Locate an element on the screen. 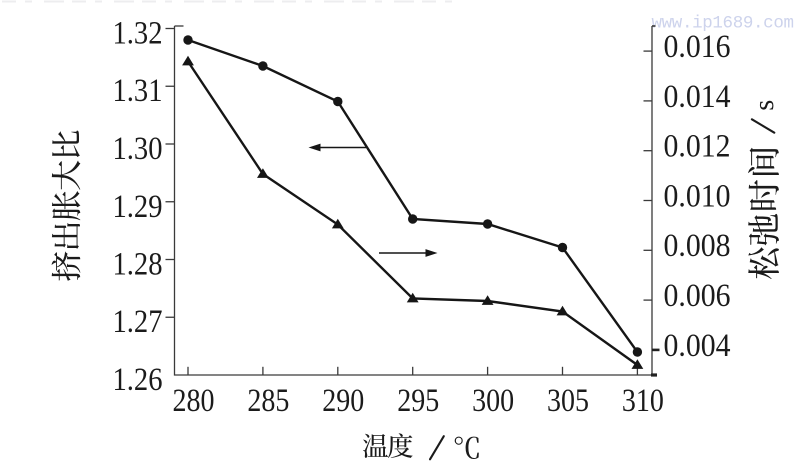 This screenshot has width=800, height=471. svg-text: 0.010 is located at coordinates (697, 196).